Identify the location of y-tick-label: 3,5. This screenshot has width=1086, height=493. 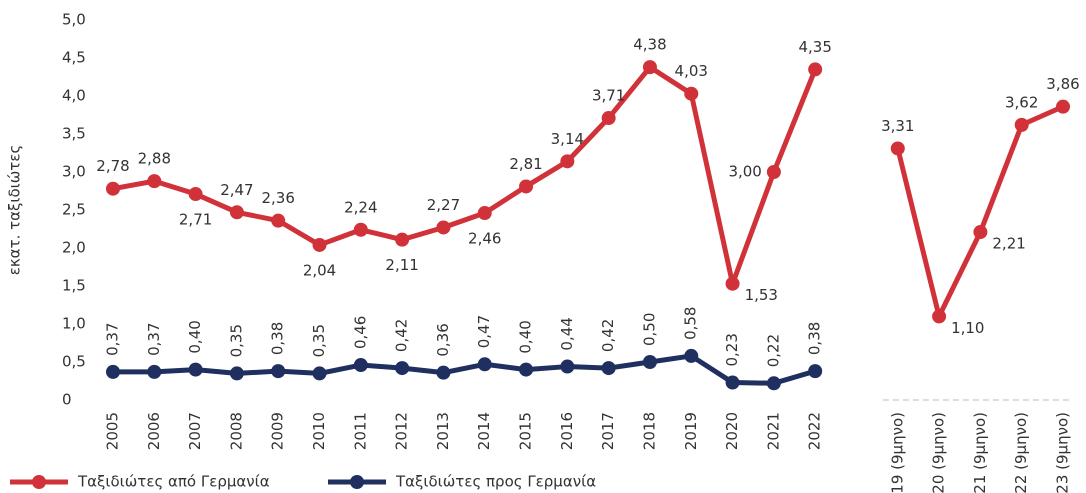
(74, 134).